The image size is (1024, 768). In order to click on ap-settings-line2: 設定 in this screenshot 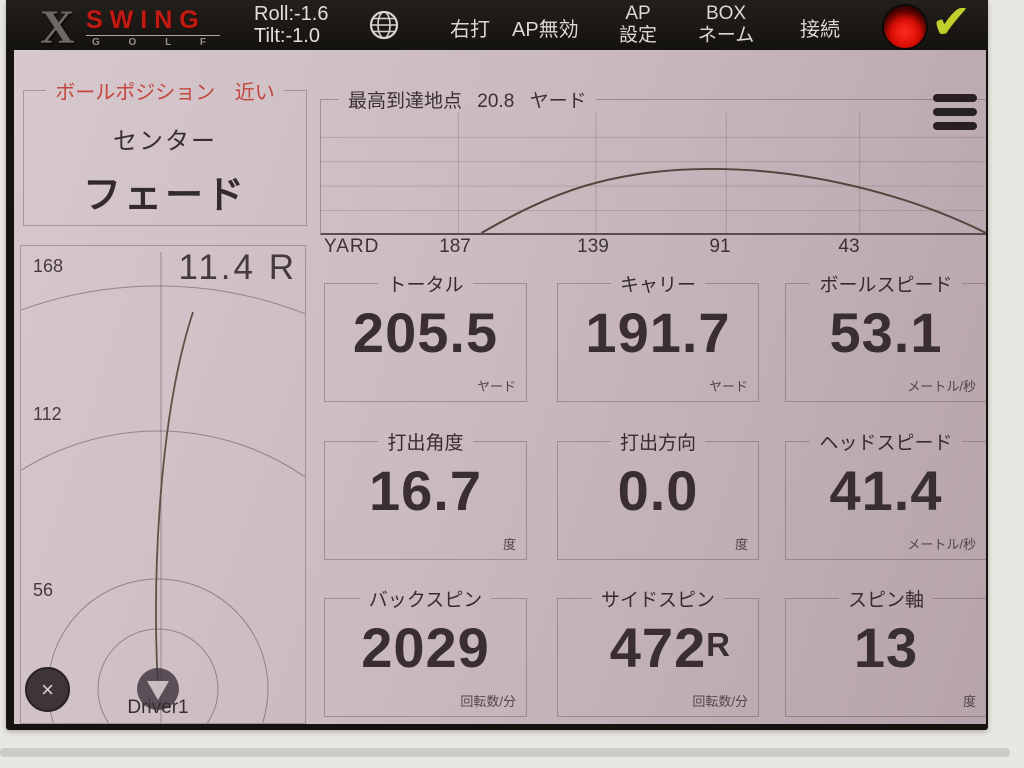, I will do `click(637, 35)`.